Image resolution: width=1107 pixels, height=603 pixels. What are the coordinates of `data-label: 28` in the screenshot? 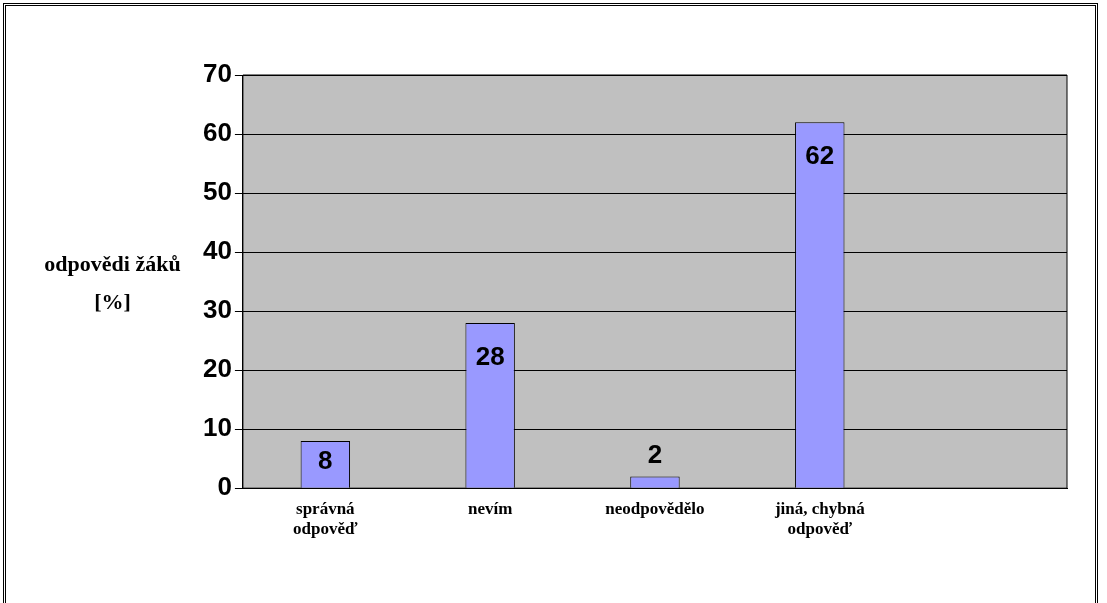 It's located at (490, 356).